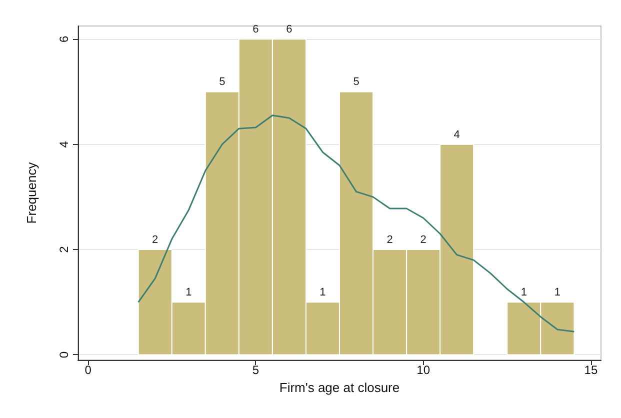 This screenshot has width=621, height=418. I want to click on x-tick-label: 0, so click(88, 370).